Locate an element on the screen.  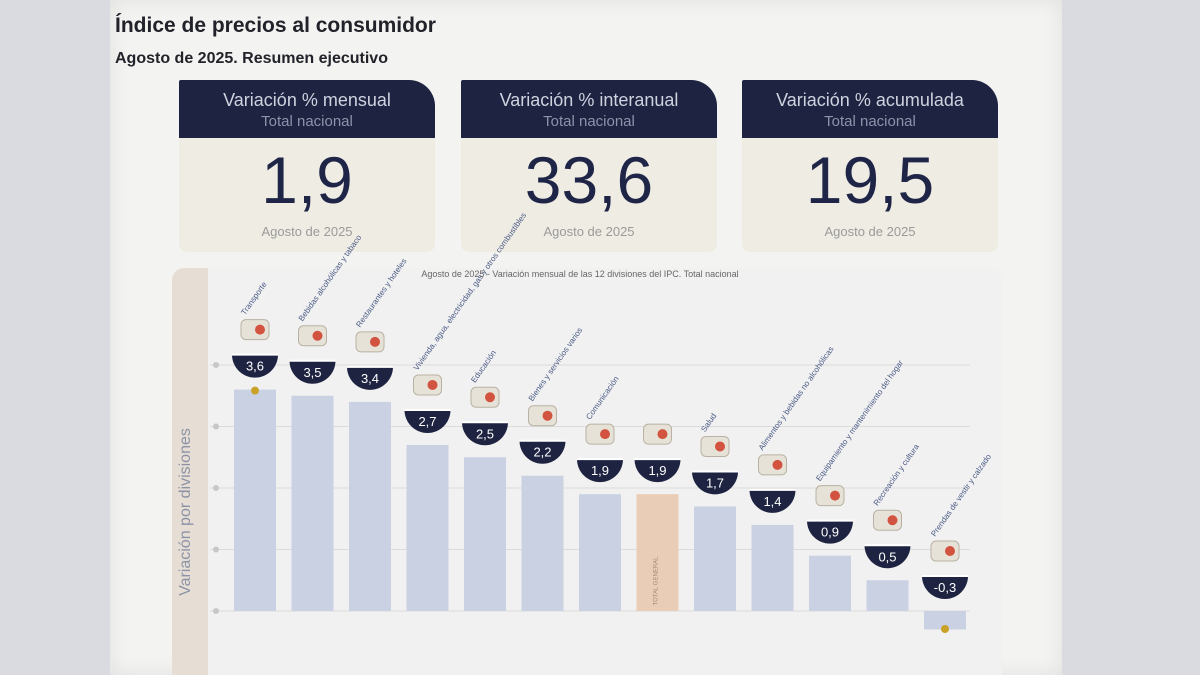
card-monthly-body: 1,9 Agosto de 2025 is located at coordinates (307, 195).